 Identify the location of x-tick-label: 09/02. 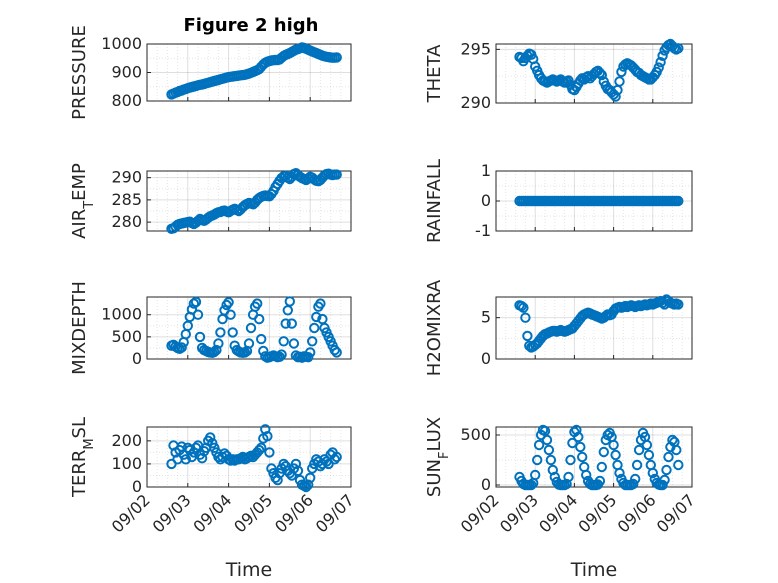
(131, 513).